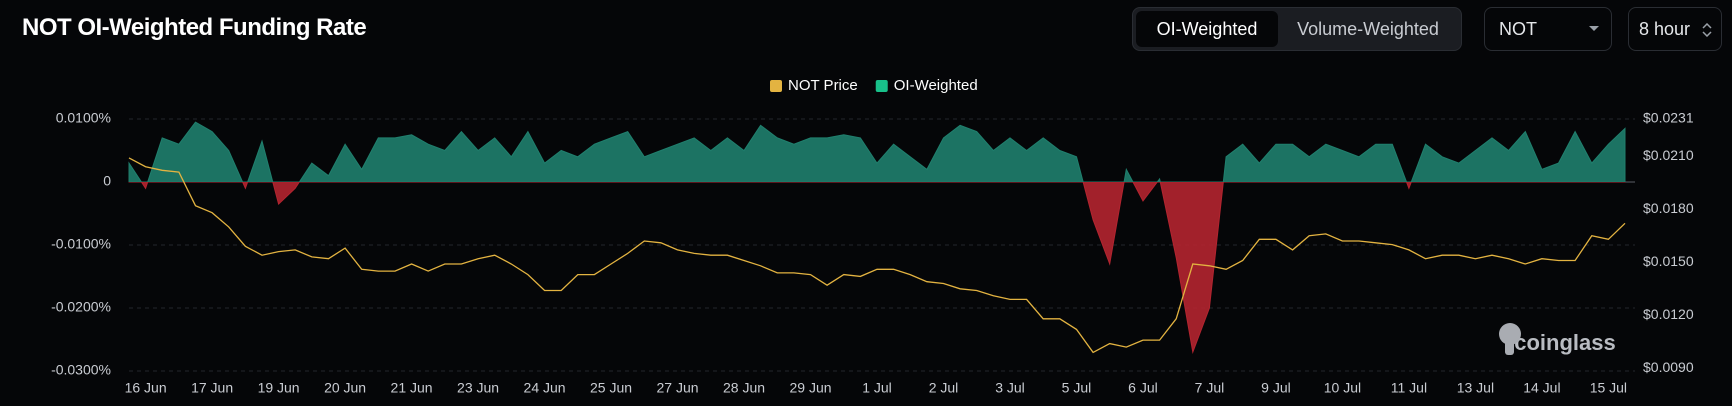  What do you see at coordinates (107, 181) in the screenshot?
I see `y-tick-label: 0` at bounding box center [107, 181].